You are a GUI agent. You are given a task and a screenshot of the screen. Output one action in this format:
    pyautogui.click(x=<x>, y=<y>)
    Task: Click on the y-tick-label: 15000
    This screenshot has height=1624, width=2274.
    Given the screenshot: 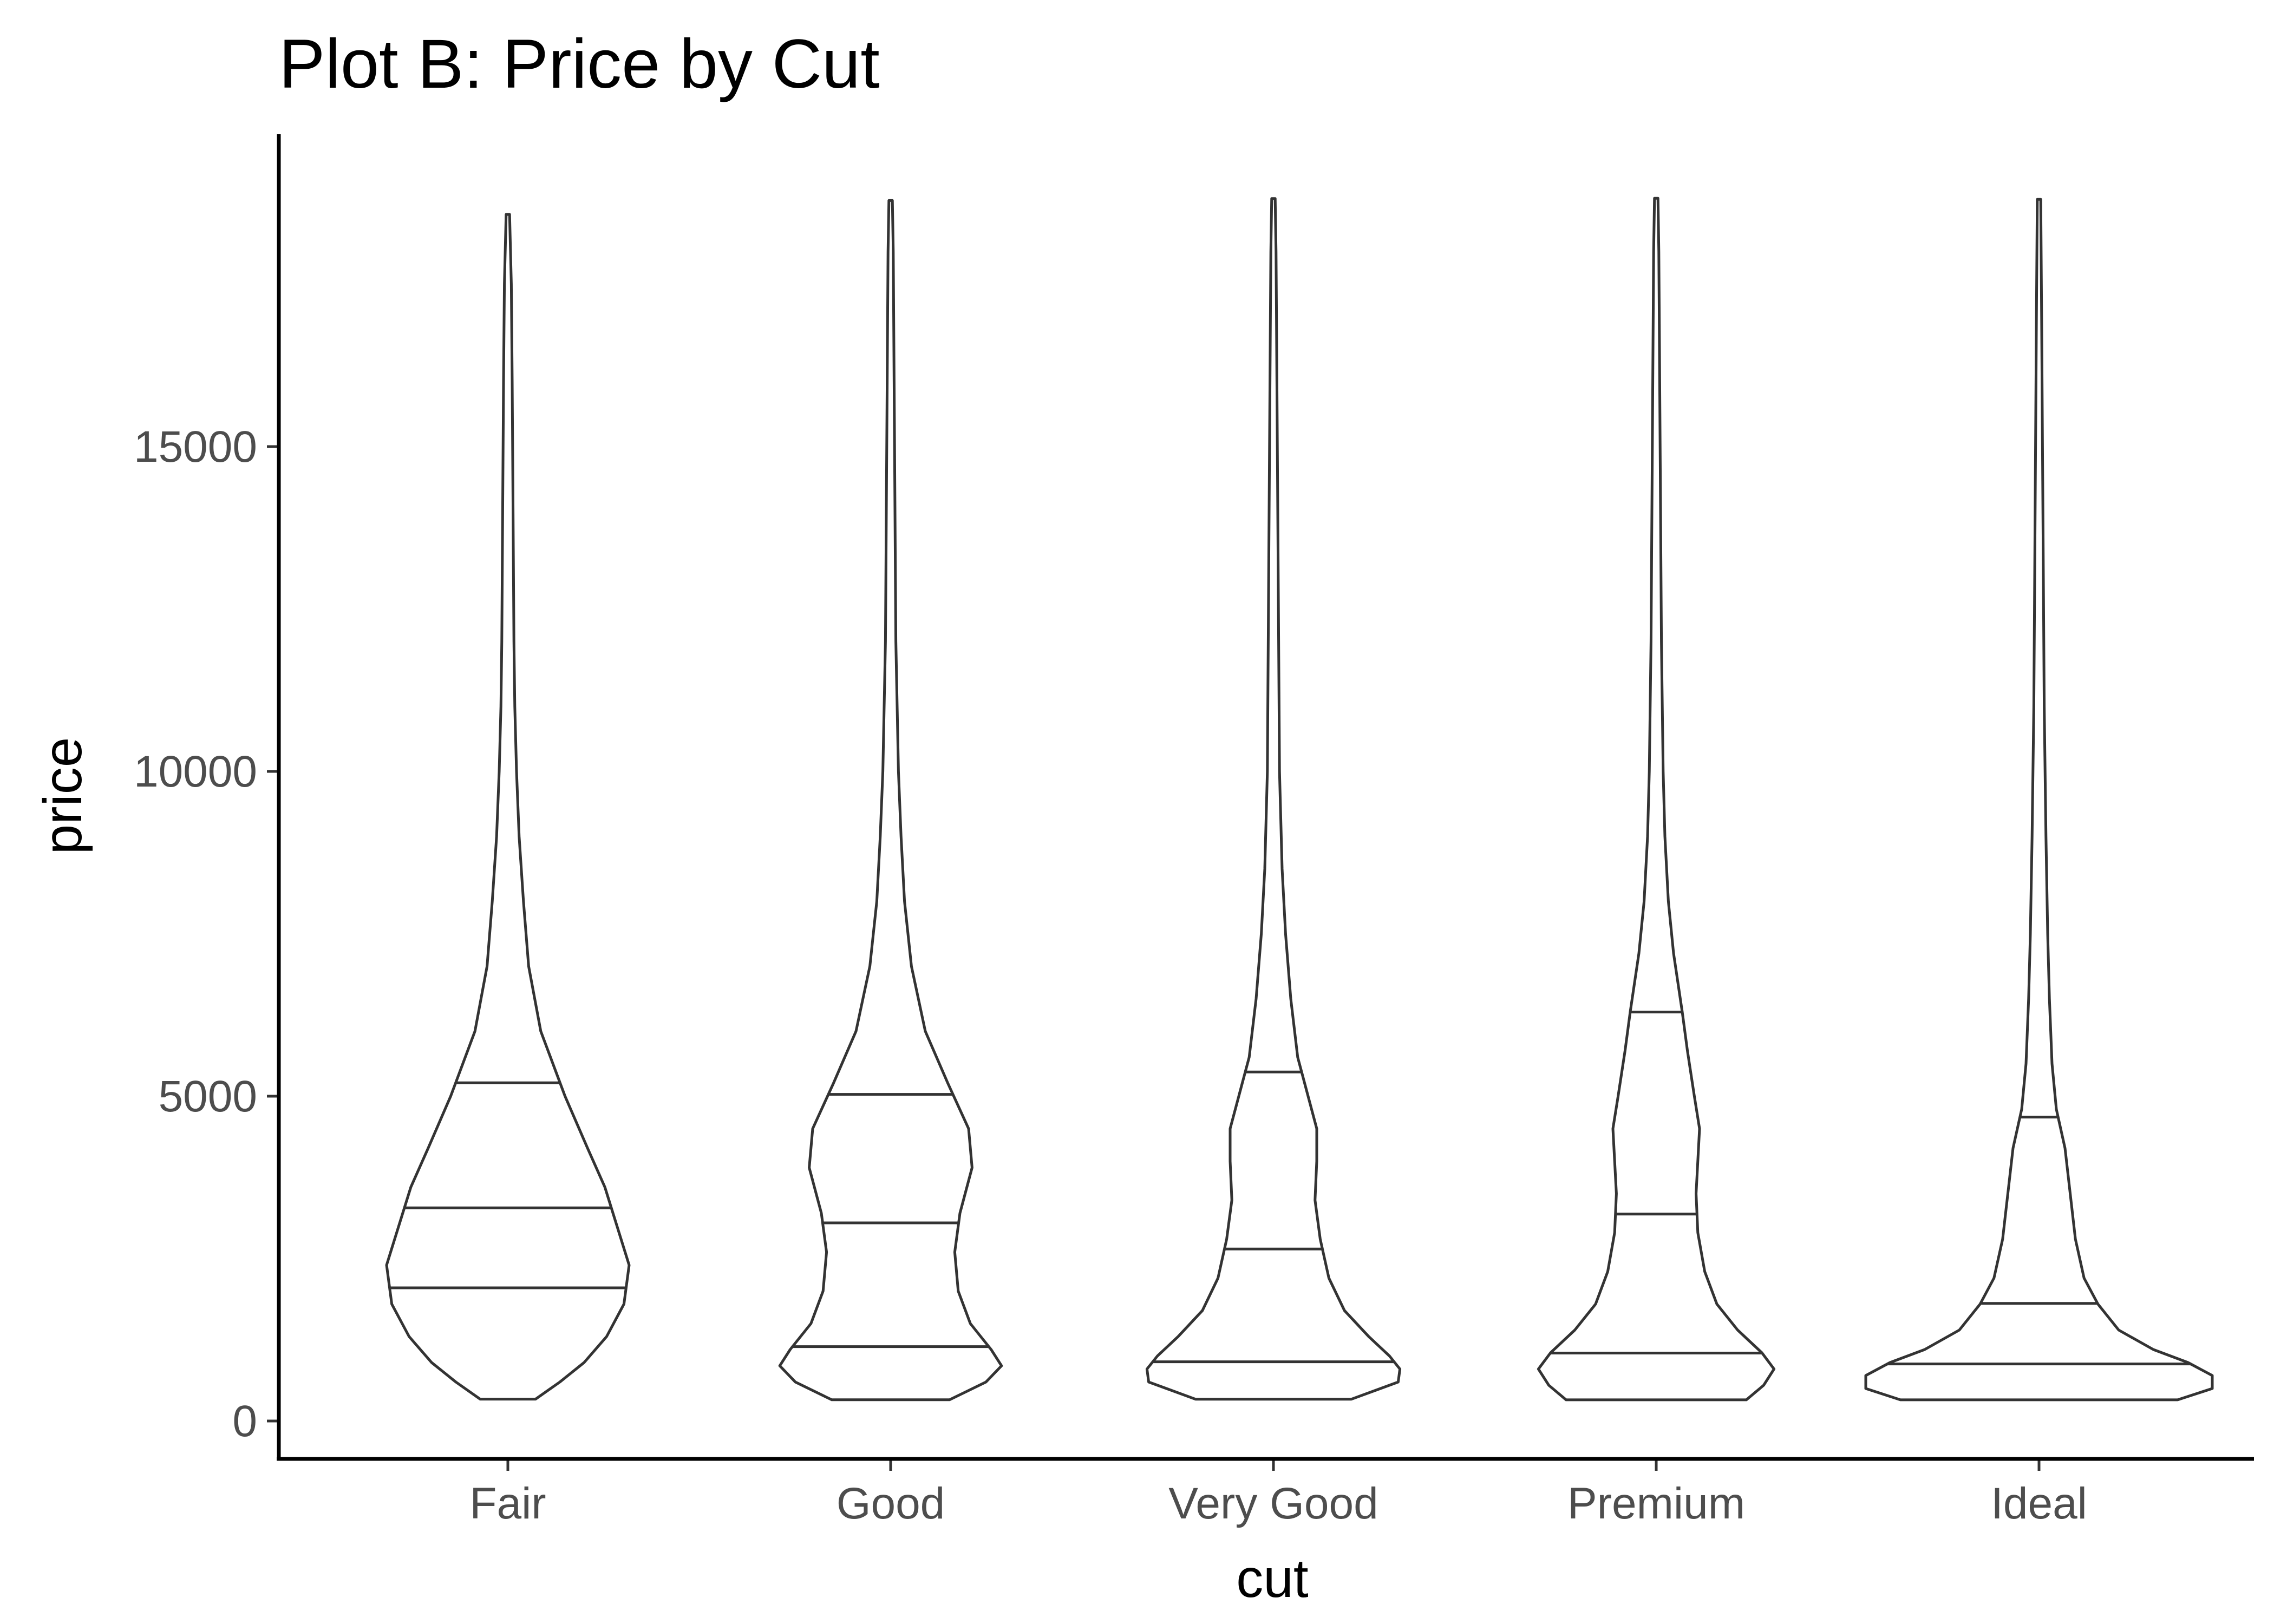 What is the action you would take?
    pyautogui.click(x=196, y=447)
    